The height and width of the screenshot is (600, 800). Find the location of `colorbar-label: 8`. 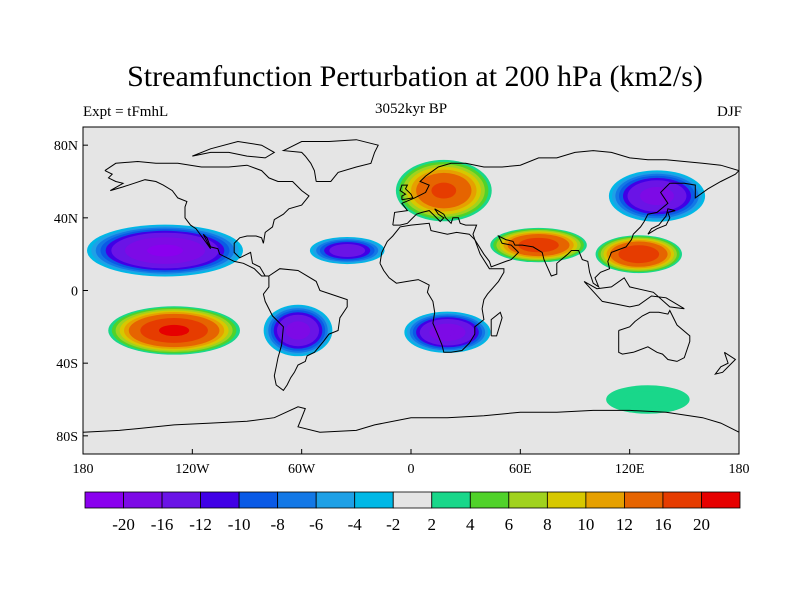

colorbar-label: 8 is located at coordinates (547, 524).